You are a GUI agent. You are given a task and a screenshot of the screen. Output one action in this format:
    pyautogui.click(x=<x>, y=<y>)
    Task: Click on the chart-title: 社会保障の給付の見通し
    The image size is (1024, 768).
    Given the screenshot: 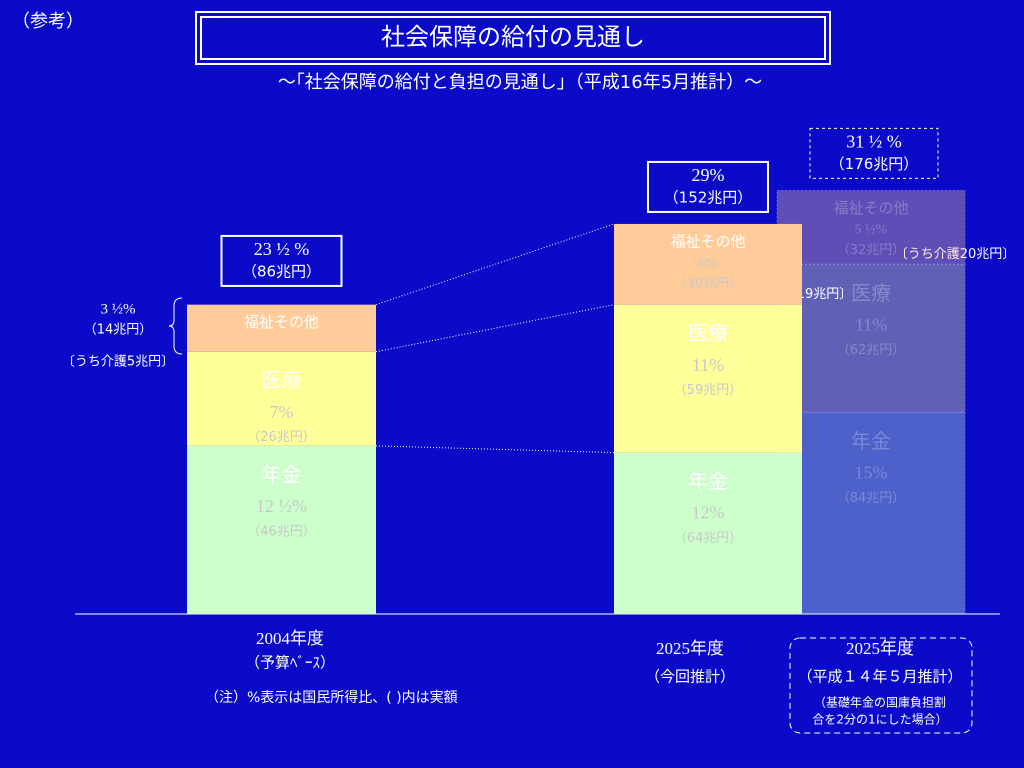 What is the action you would take?
    pyautogui.click(x=513, y=37)
    